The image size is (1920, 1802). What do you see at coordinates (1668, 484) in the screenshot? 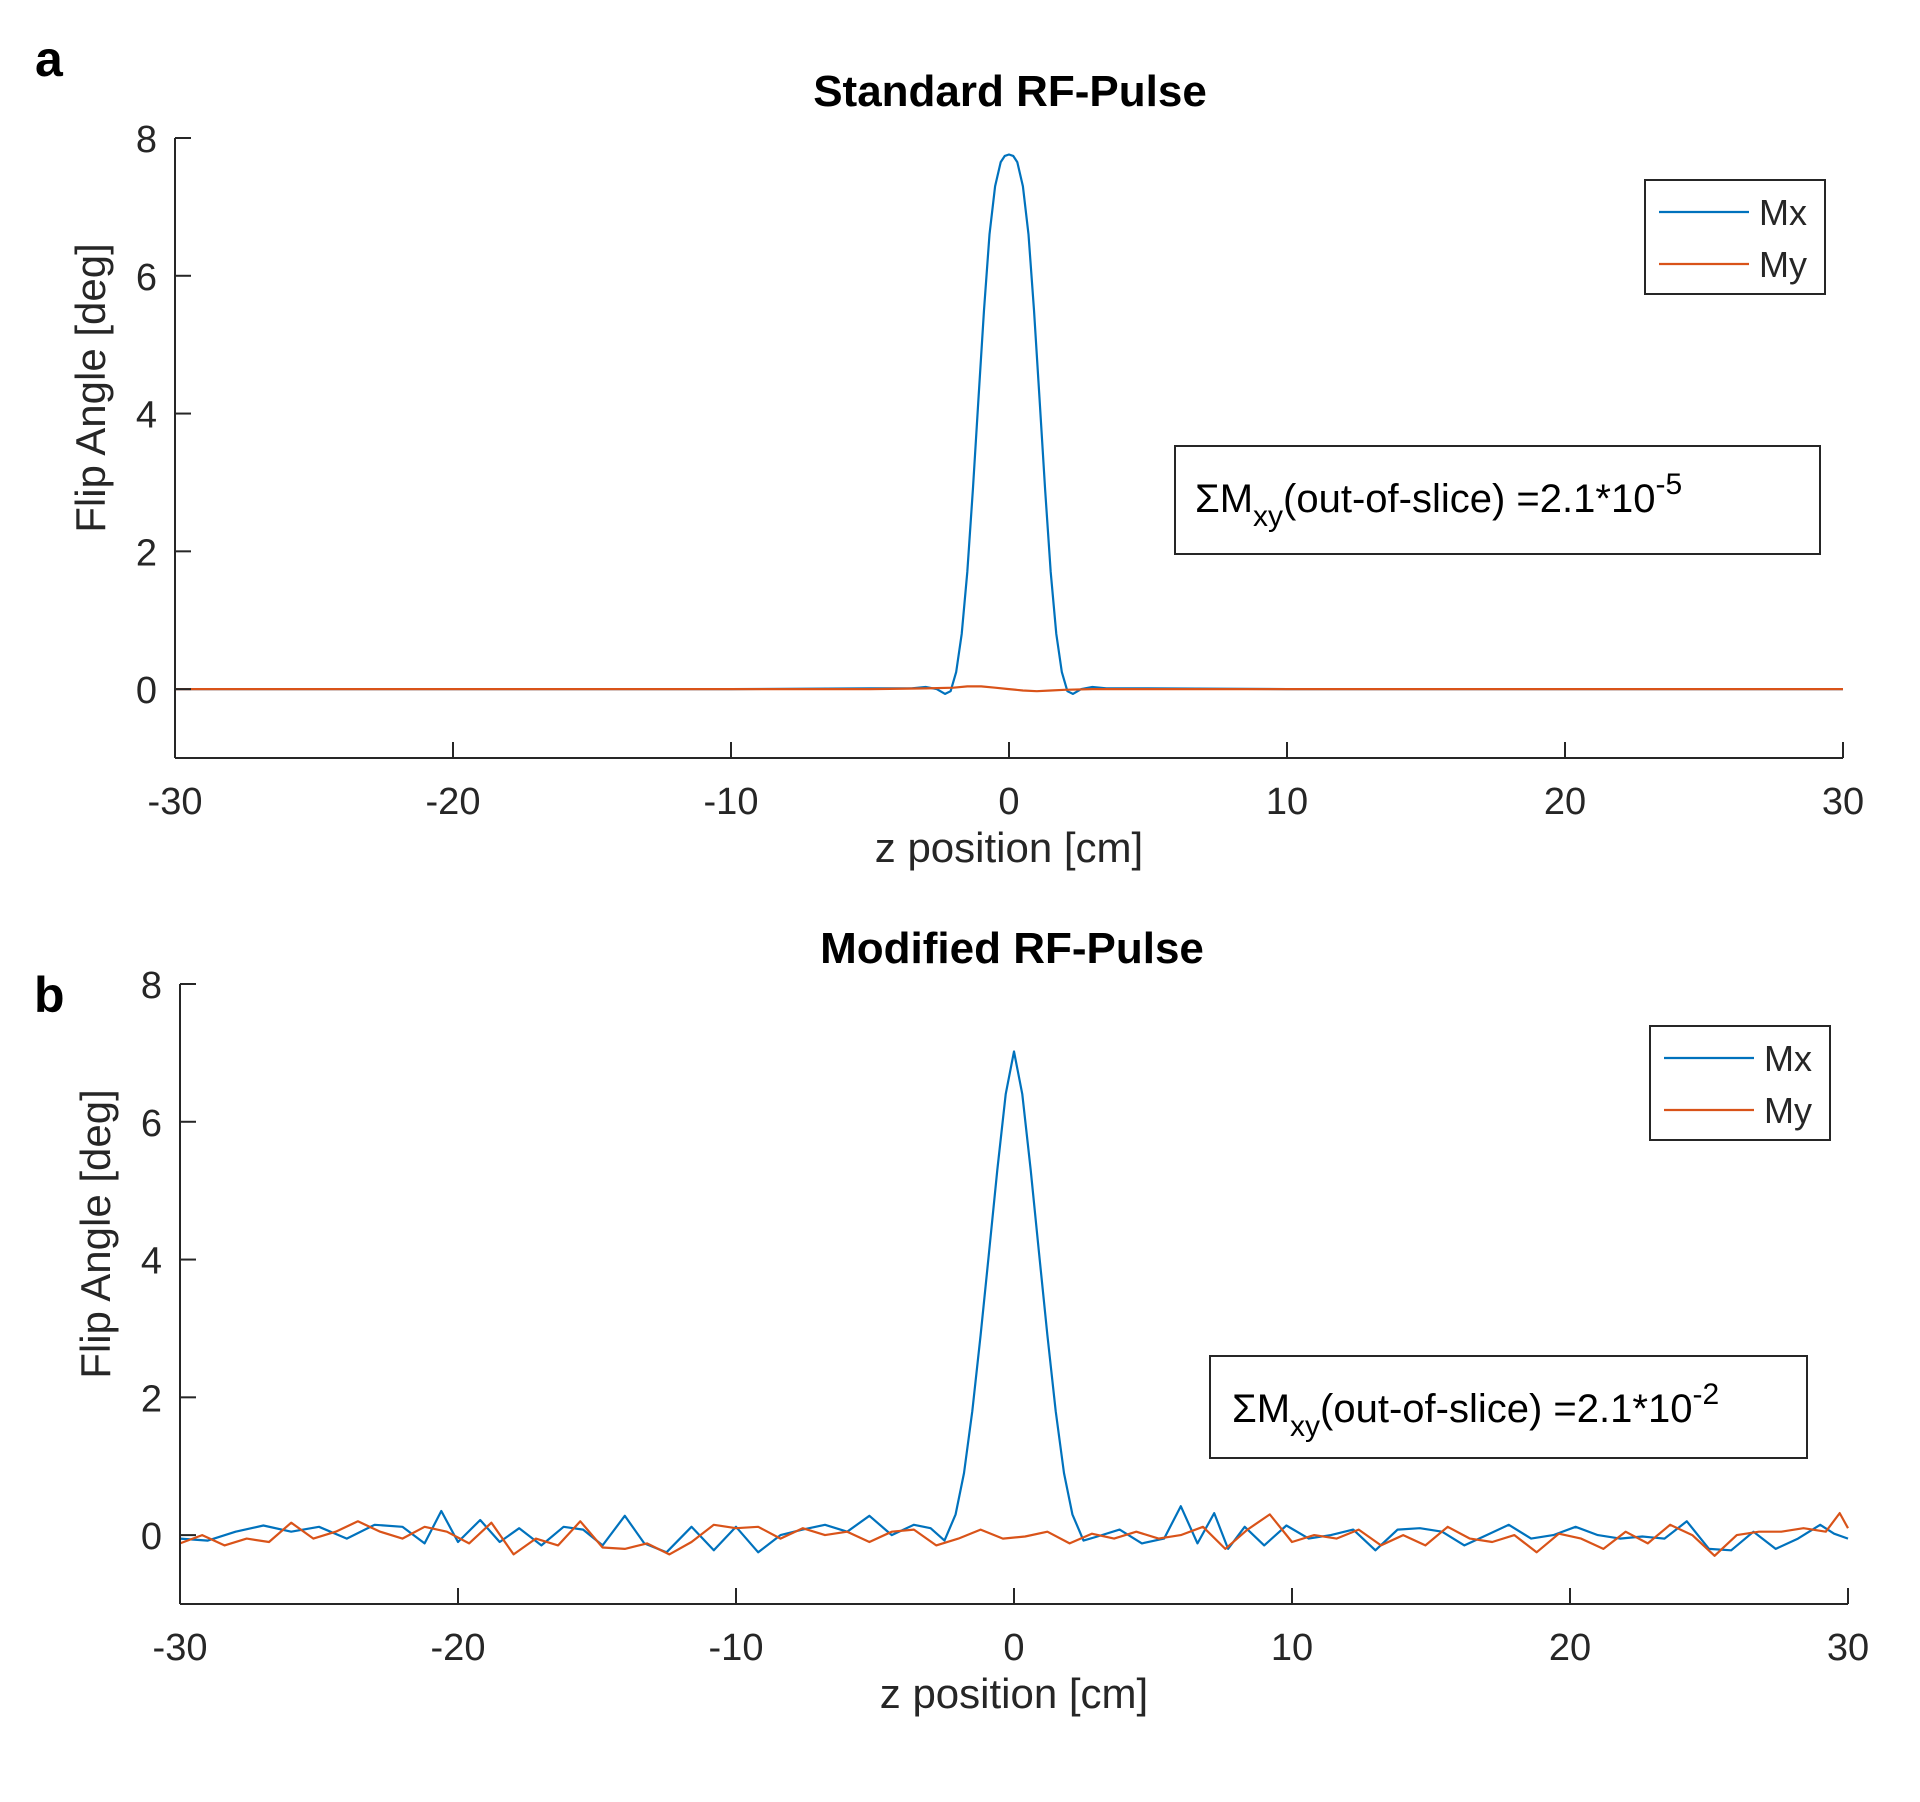
I see `annotation-superscript: -5` at bounding box center [1668, 484].